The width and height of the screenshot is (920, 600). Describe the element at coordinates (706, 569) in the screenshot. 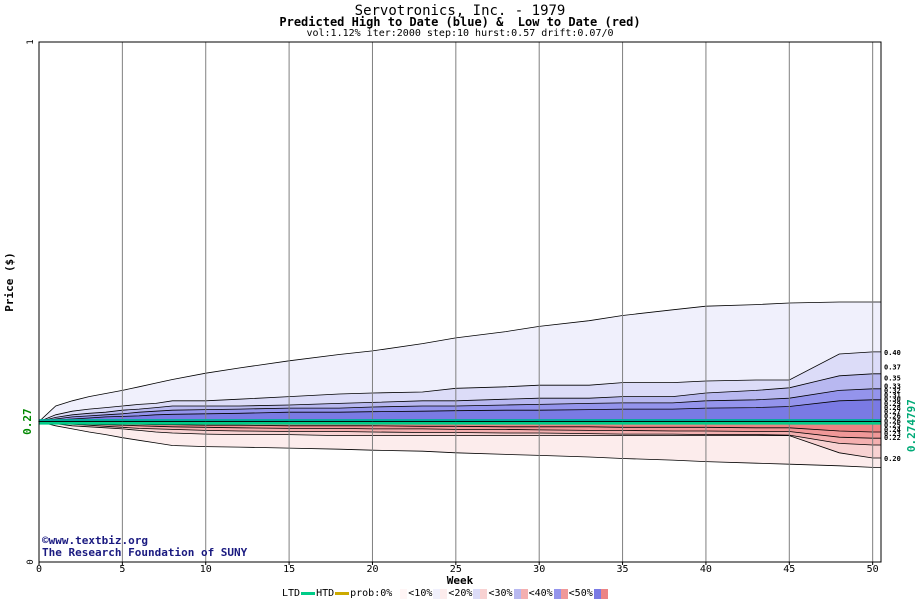

I see `x-tick-label-40: 40` at that location.